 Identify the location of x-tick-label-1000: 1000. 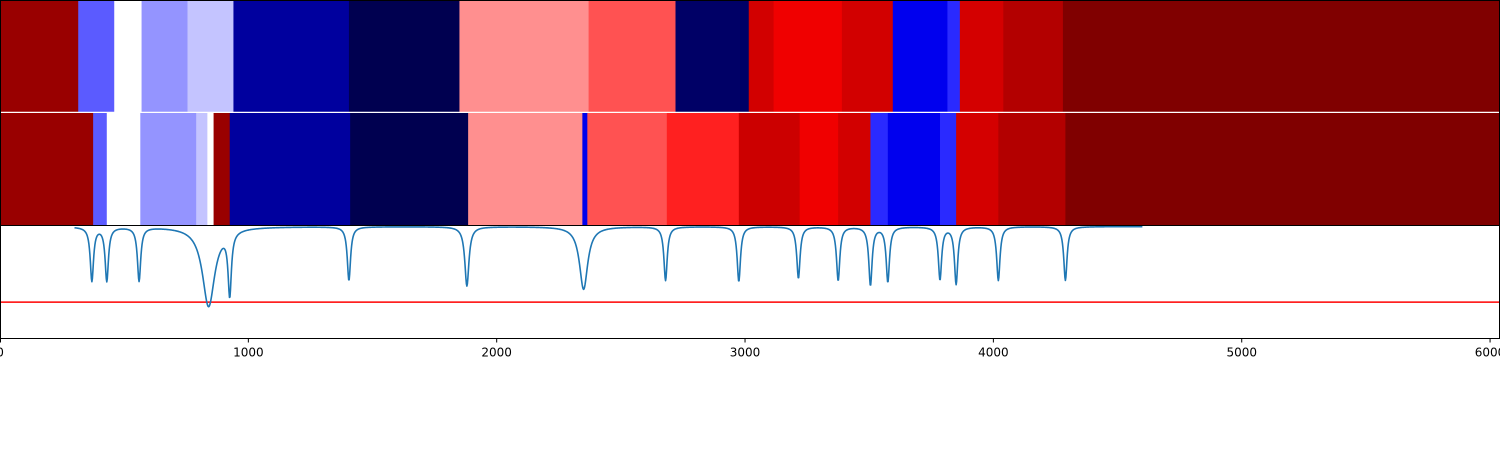
(248, 353).